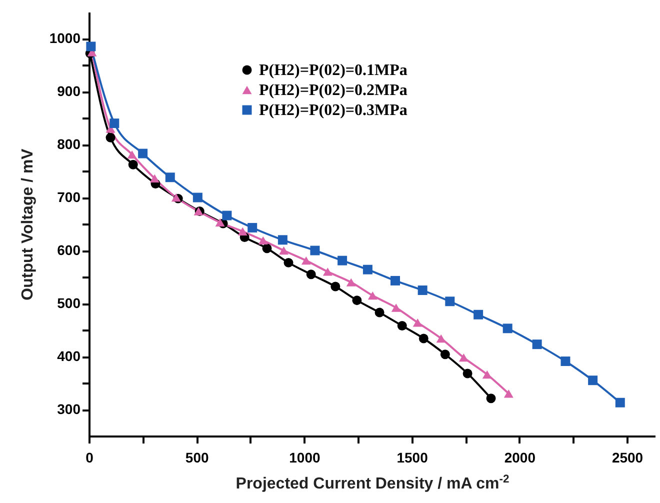  What do you see at coordinates (373, 483) in the screenshot?
I see `x-axis-title: Projected Current Density / mA cm$^{-2}$` at bounding box center [373, 483].